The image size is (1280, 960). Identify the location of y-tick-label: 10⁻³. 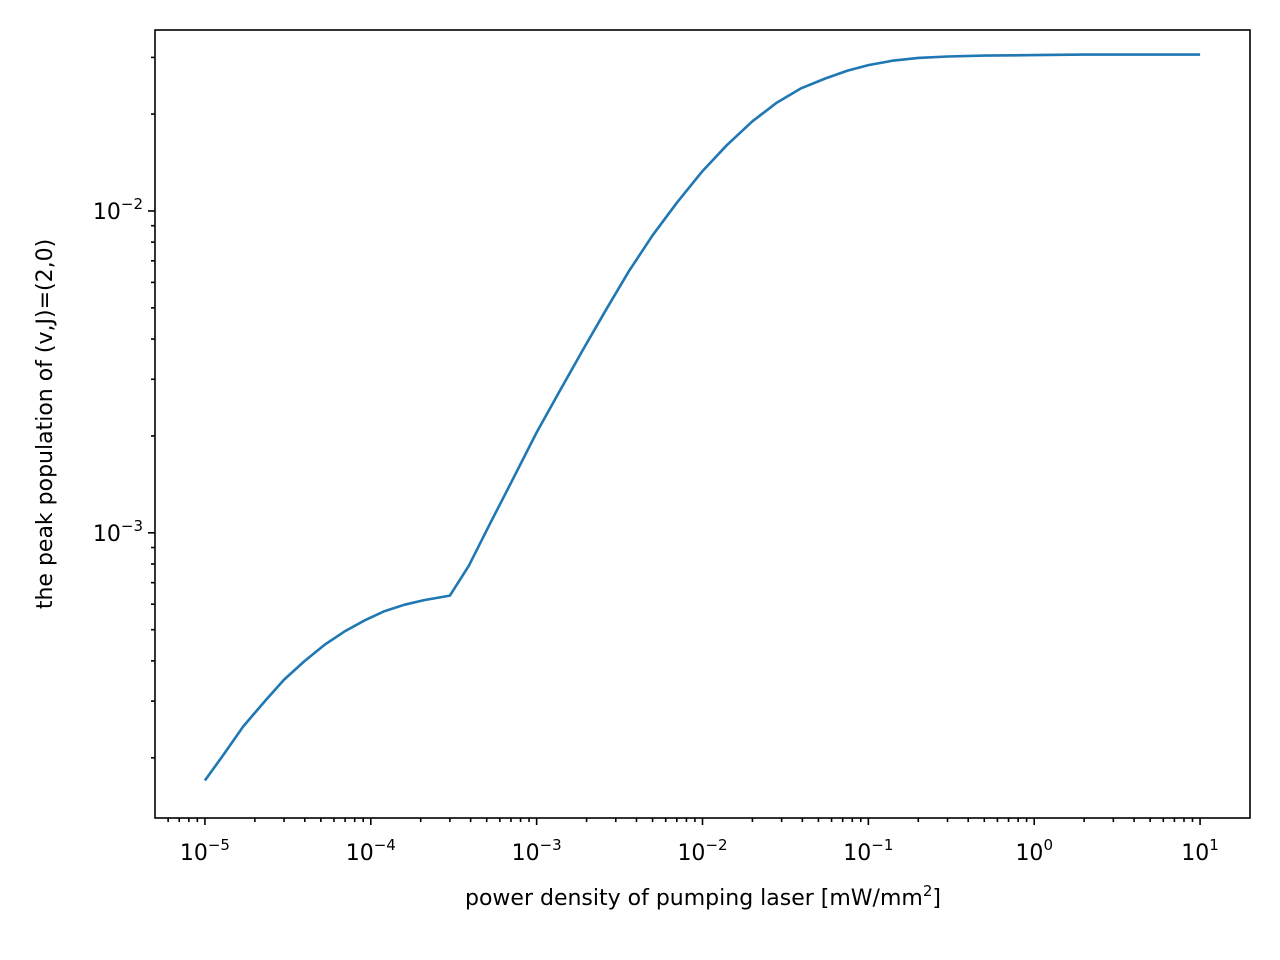
(118, 532).